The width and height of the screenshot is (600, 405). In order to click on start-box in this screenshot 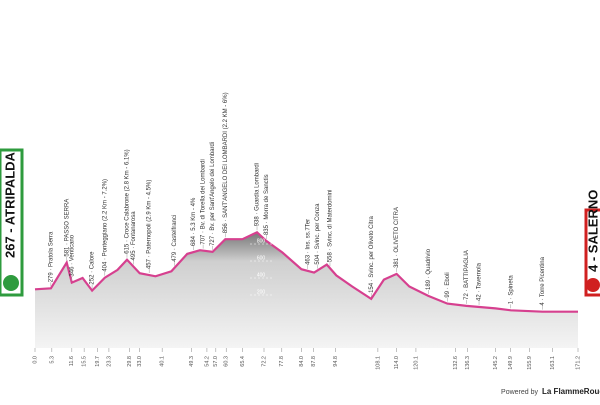, I will do `click(12, 222)`.